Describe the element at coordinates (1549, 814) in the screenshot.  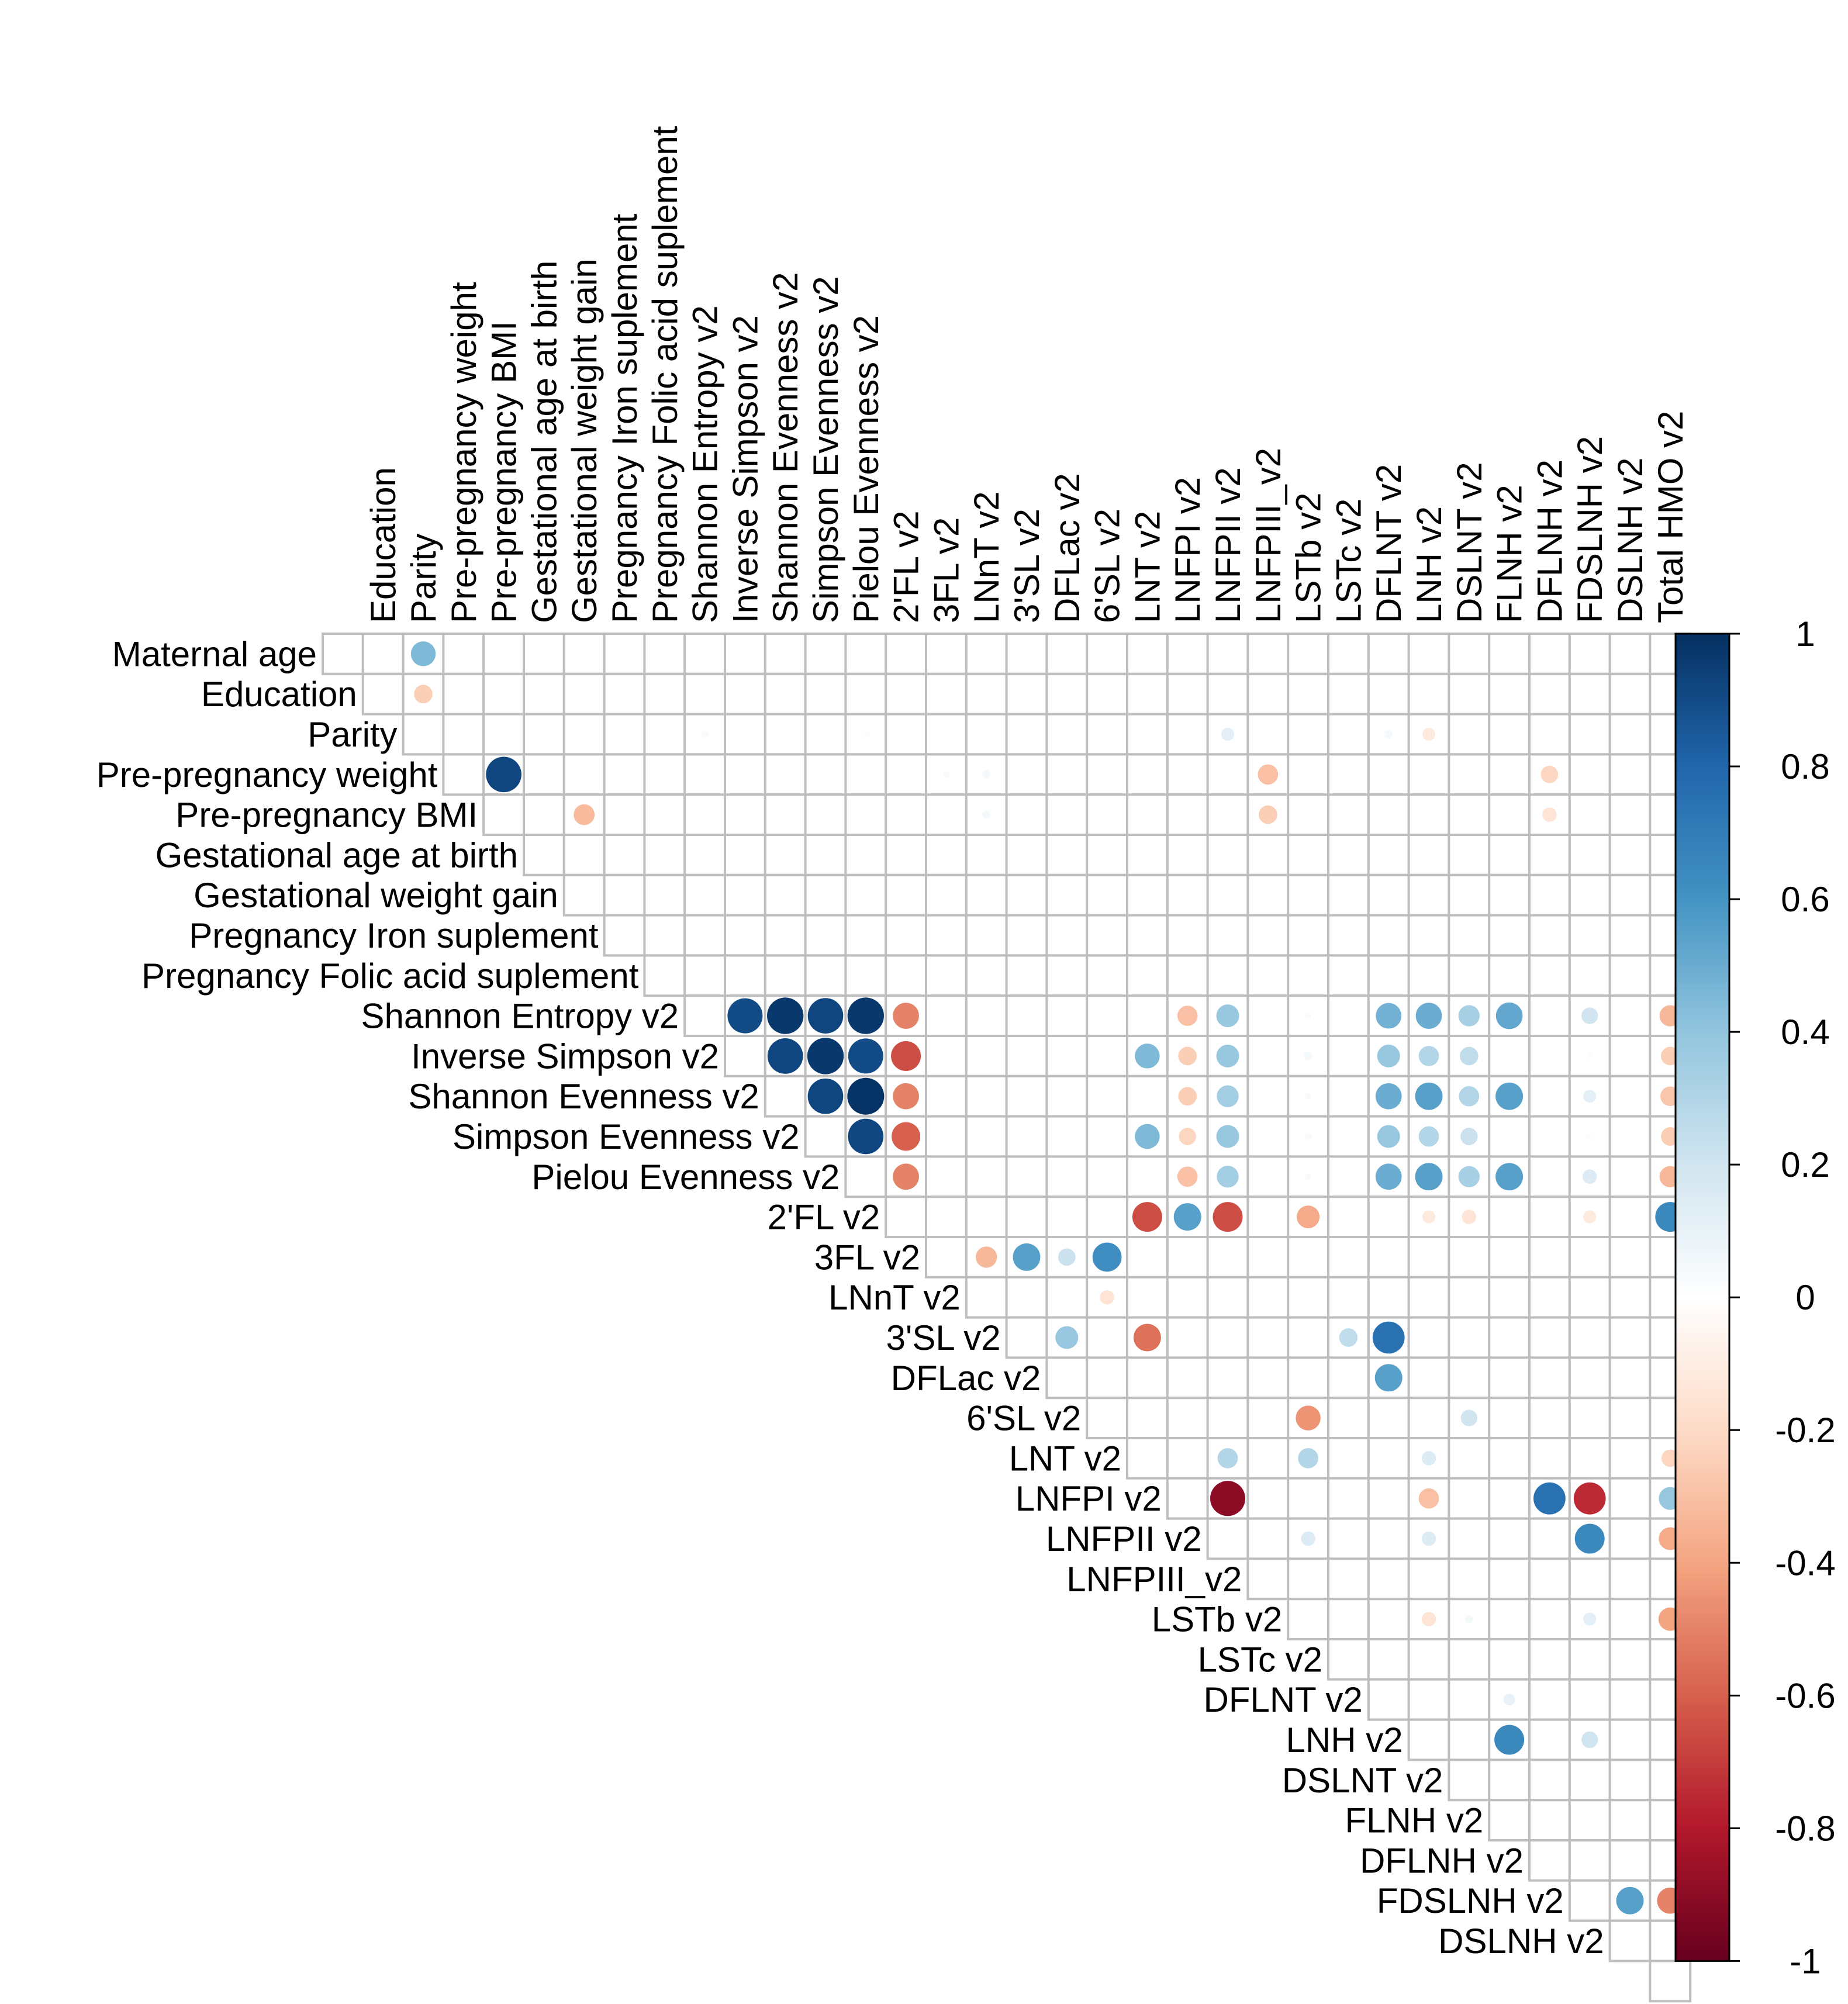
I see `corr-circle-pre-pregnancy-bmi--dflnh-v2` at that location.